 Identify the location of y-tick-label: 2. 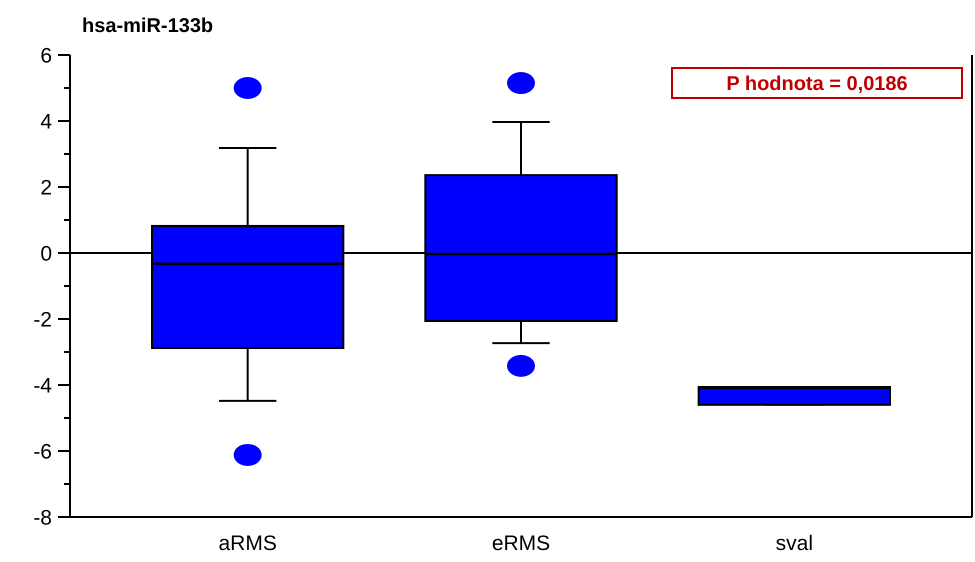
(46, 188).